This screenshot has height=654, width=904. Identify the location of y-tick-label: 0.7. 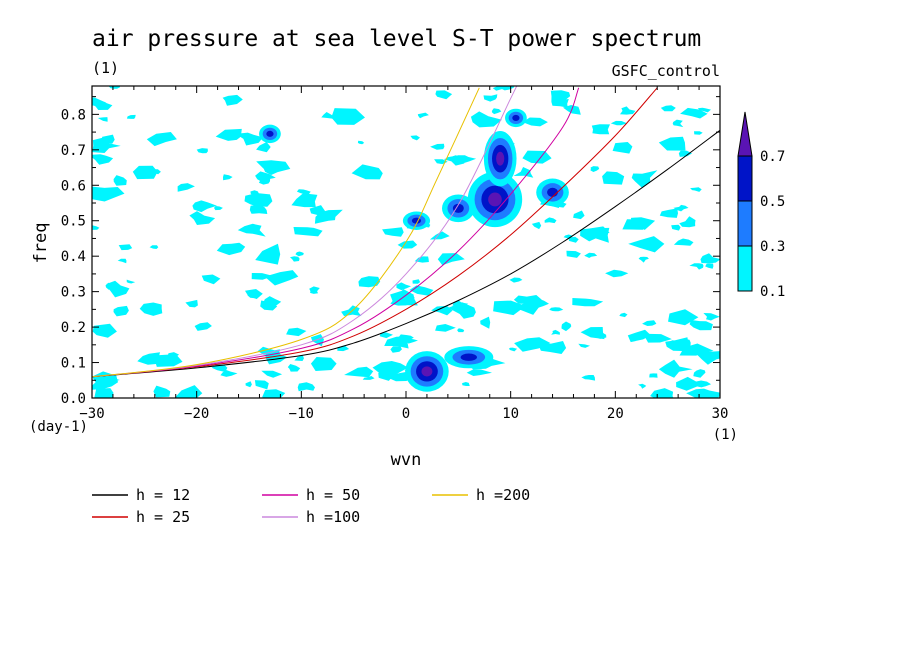
(73, 151).